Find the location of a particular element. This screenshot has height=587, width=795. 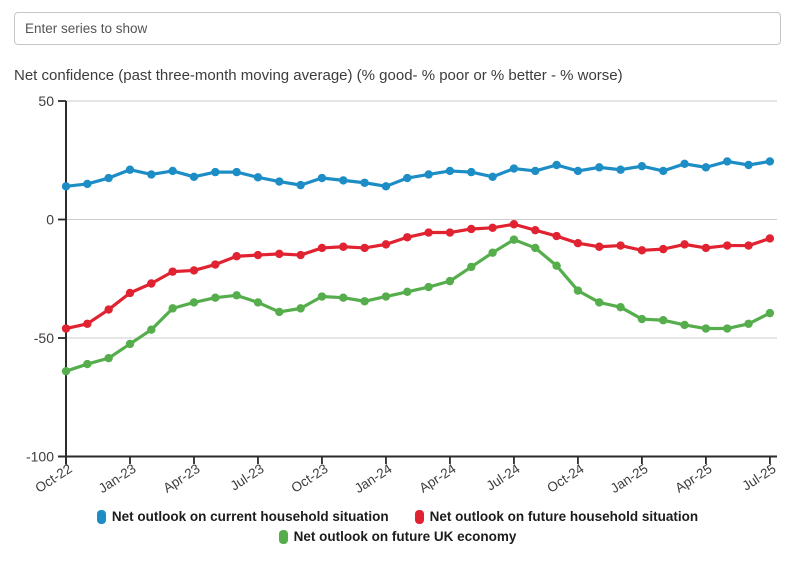

search-input is located at coordinates (397, 28).